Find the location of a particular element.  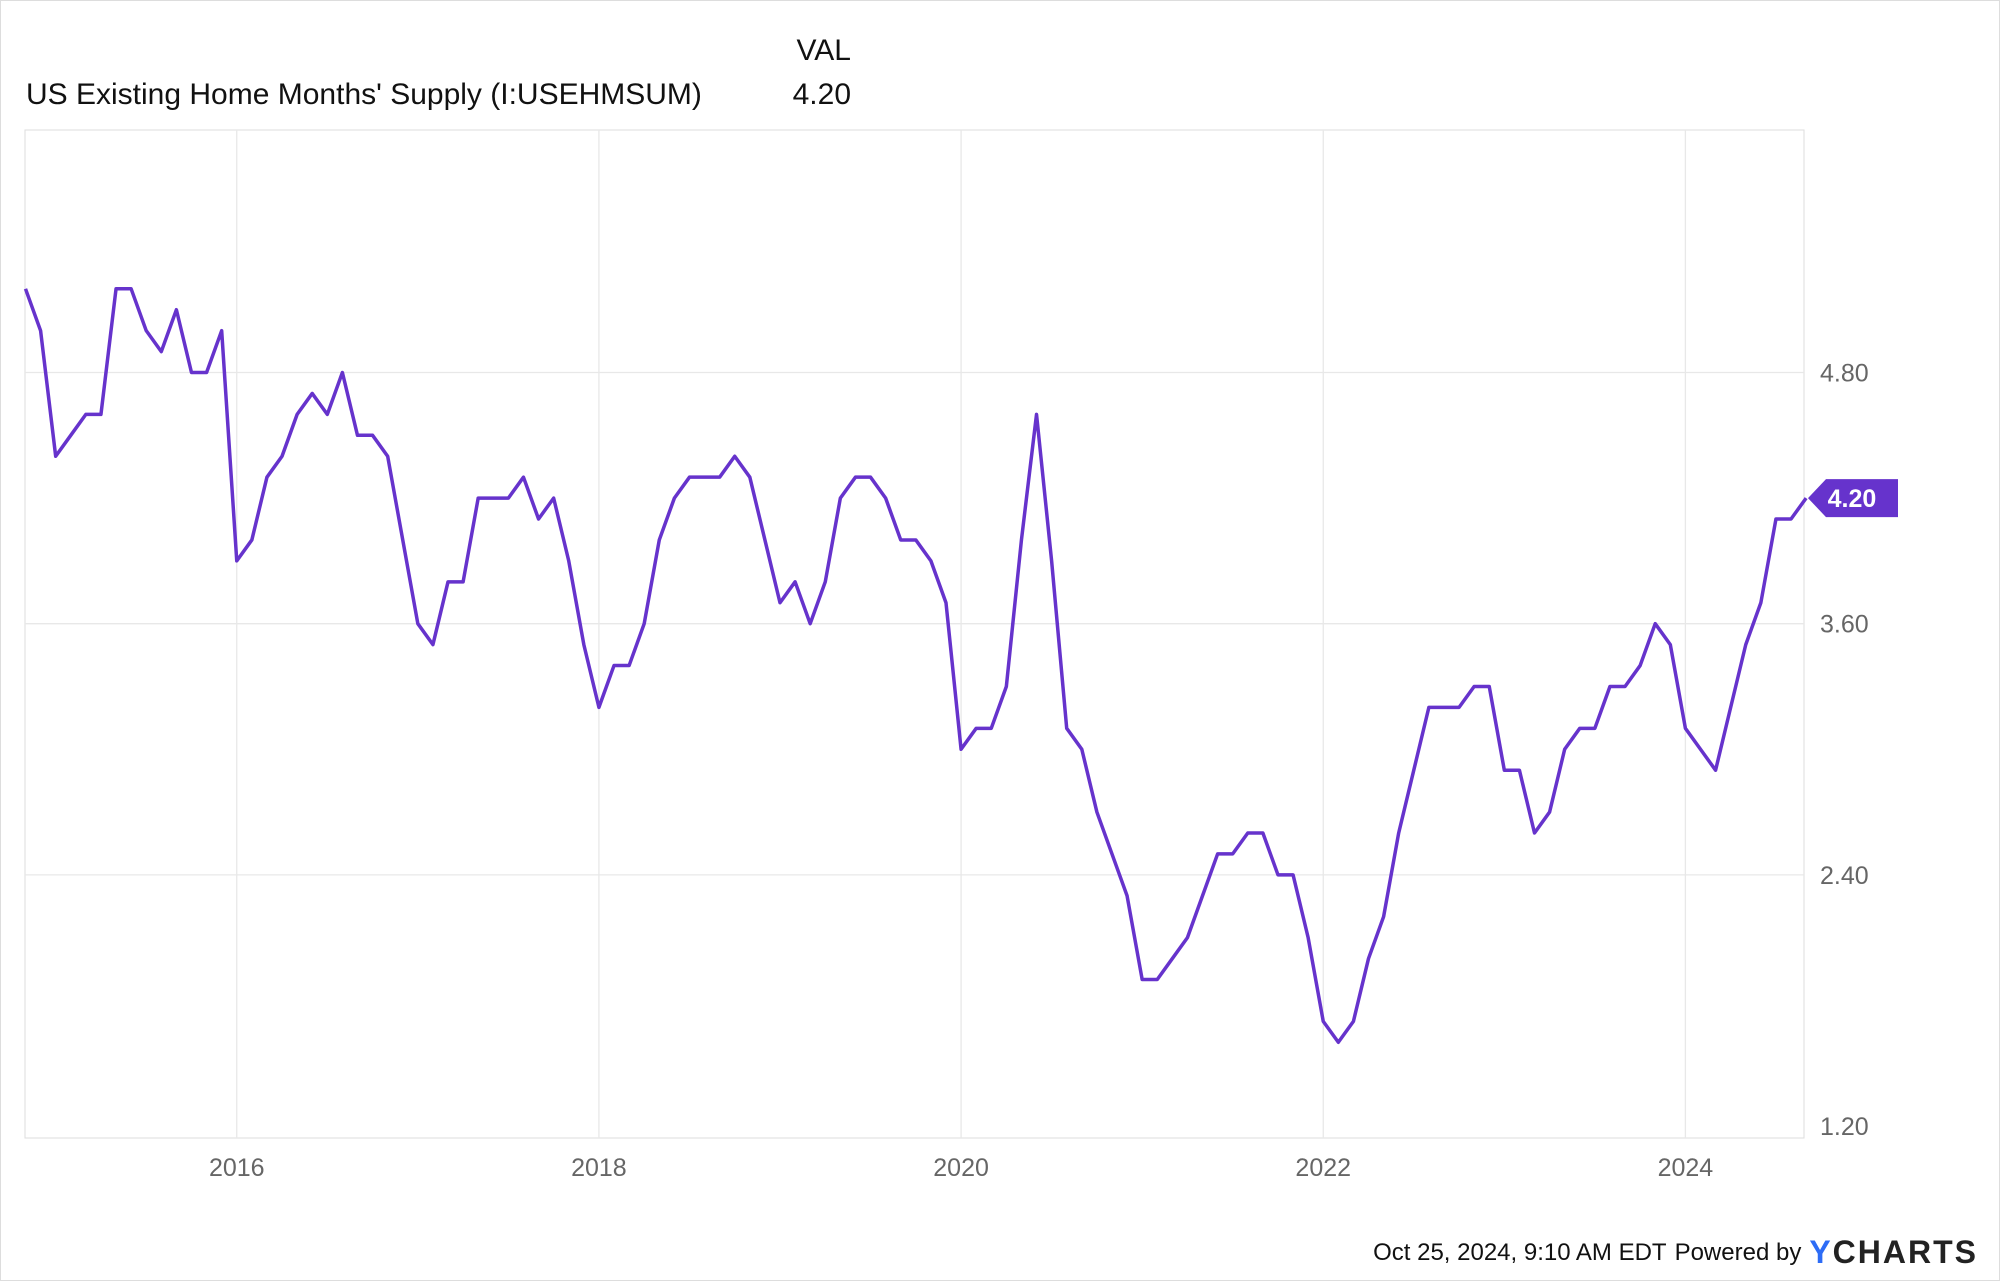

last-value-label: 4.20 is located at coordinates (1852, 499).